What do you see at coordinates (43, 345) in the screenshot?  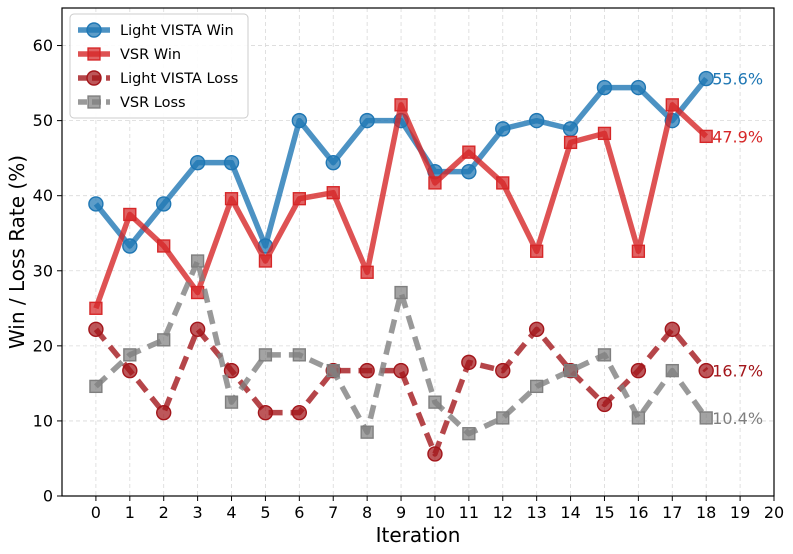 I see `y-tick-label: 20` at bounding box center [43, 345].